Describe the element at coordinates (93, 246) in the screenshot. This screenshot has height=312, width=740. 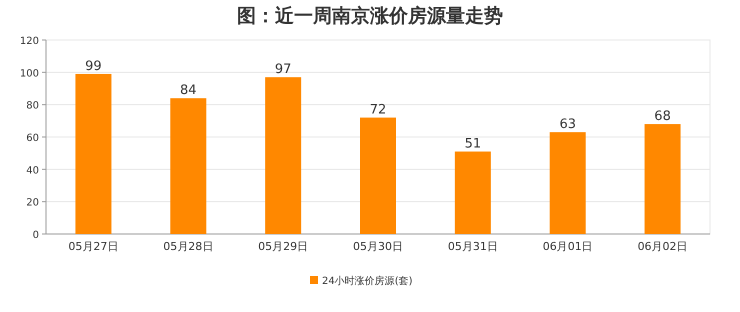
I see `x-tick-label: 05月27日` at that location.